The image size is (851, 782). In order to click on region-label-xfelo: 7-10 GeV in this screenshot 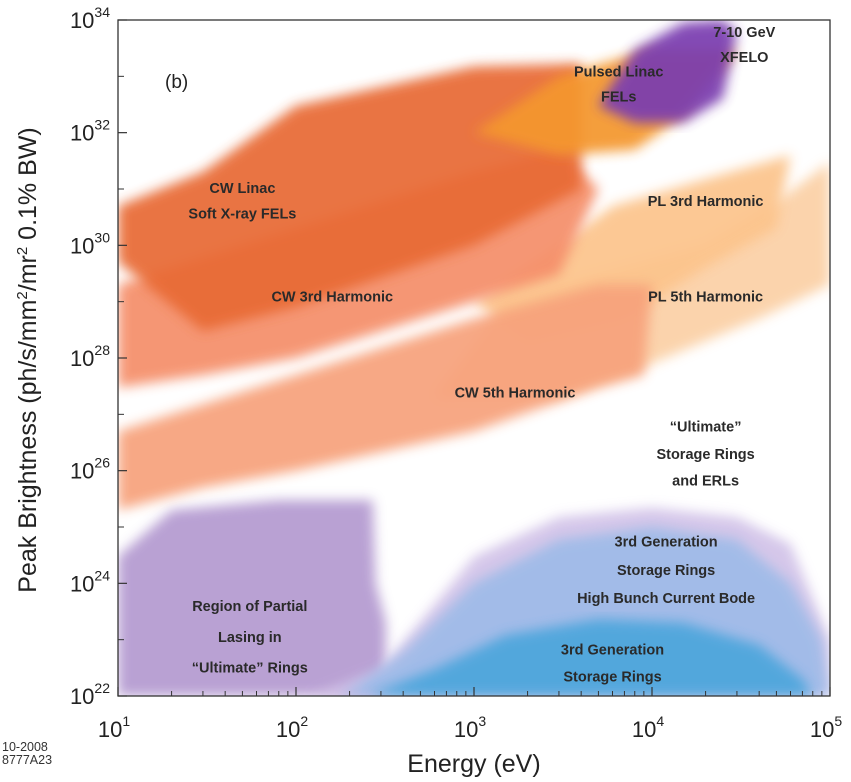, I will do `click(744, 33)`.